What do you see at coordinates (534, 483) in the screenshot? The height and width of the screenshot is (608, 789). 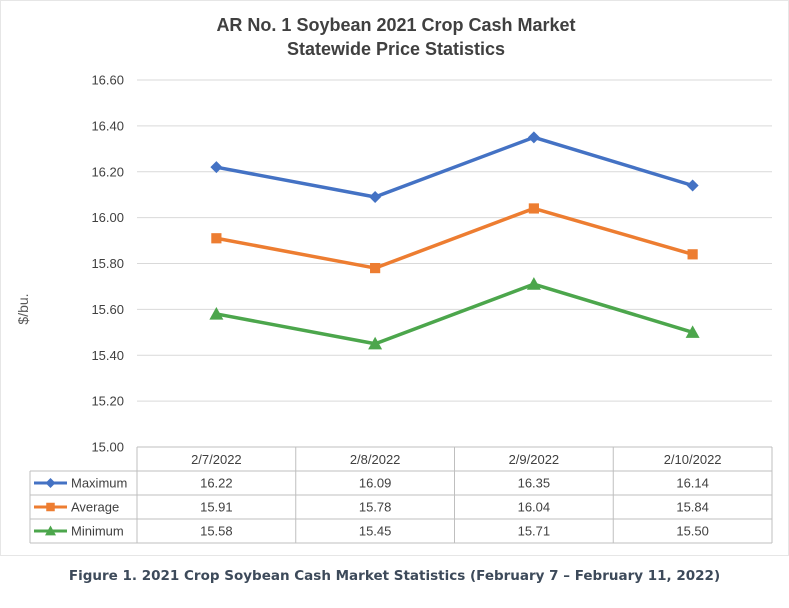 I see `table-cell-value: 16.35` at bounding box center [534, 483].